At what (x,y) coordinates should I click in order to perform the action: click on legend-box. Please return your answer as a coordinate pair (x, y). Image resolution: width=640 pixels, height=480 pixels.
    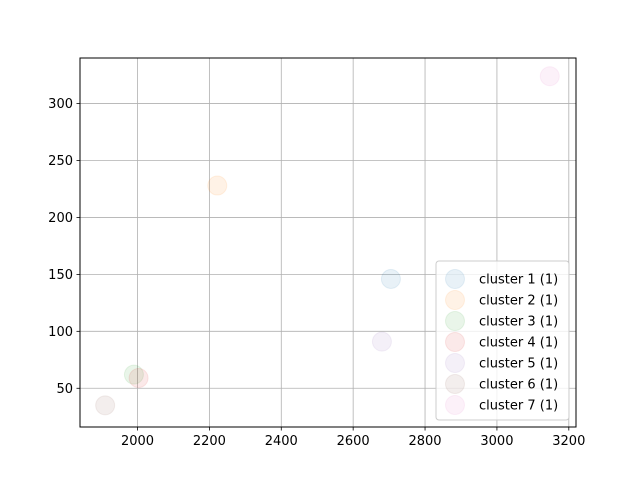
    Looking at the image, I should click on (502, 340).